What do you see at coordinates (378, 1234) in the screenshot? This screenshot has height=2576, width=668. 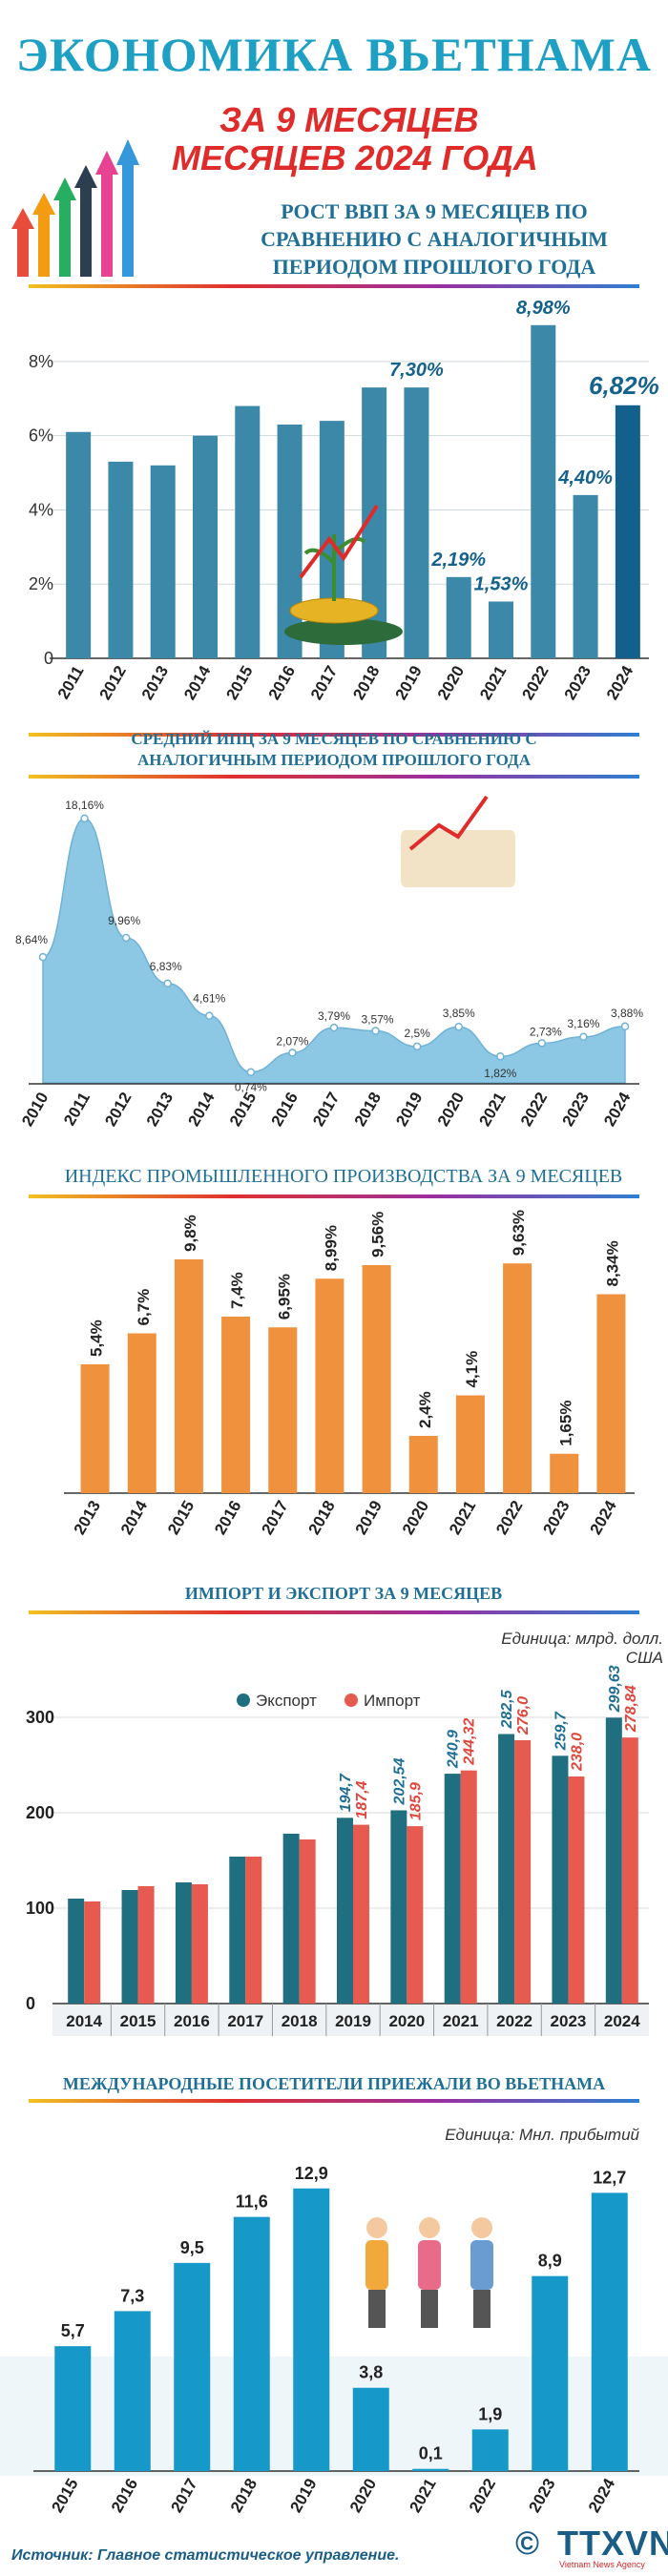 I see `data-label: 9,56%` at bounding box center [378, 1234].